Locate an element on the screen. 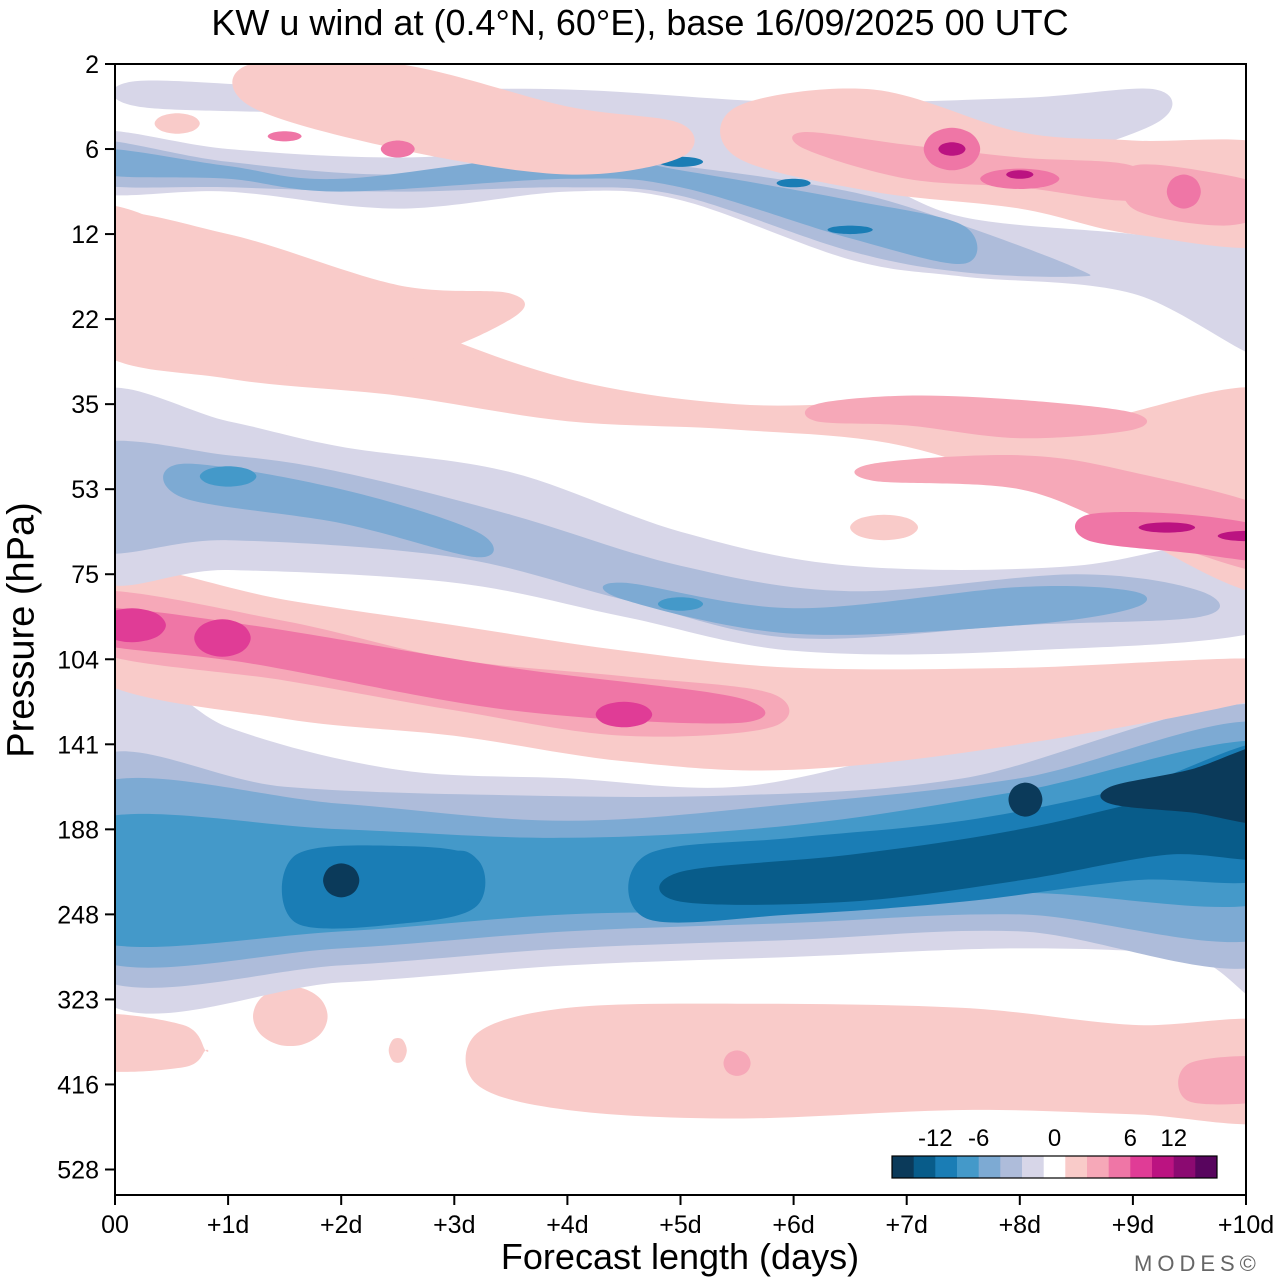 This screenshot has width=1280, height=1286. y-tick-label: 416 is located at coordinates (78, 1085).